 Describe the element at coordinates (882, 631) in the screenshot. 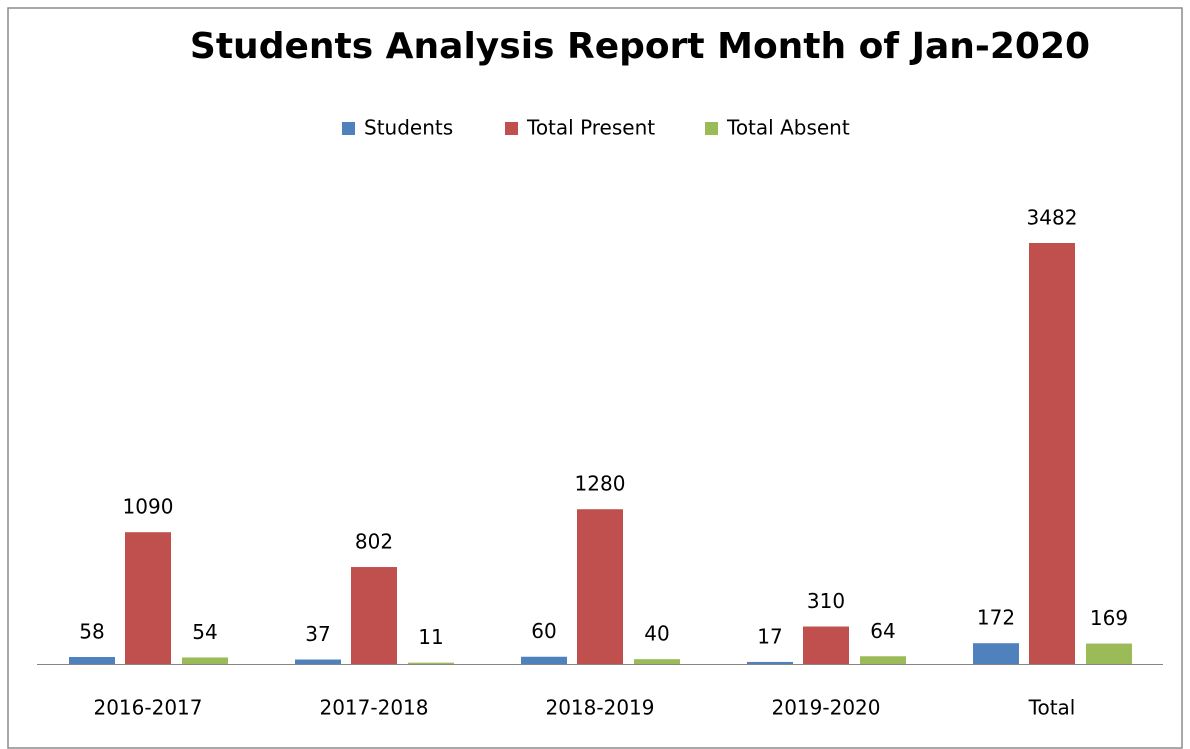

I see `data-label: 64` at that location.